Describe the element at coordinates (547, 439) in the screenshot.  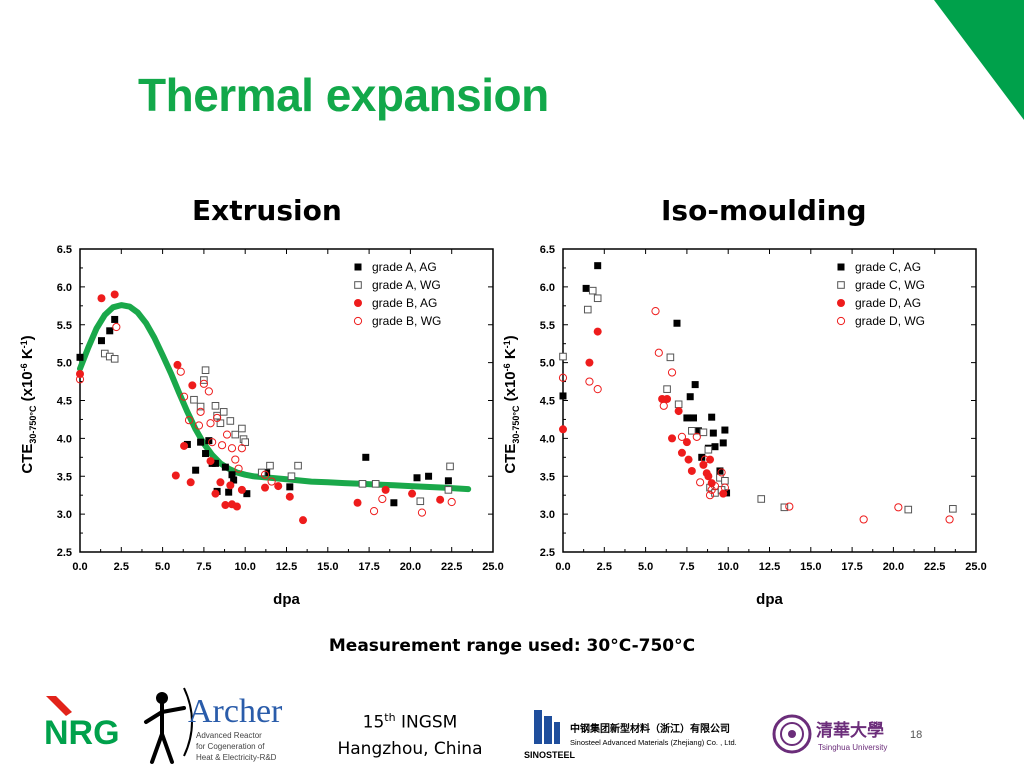
I see `y-tick-label: 4.0` at that location.